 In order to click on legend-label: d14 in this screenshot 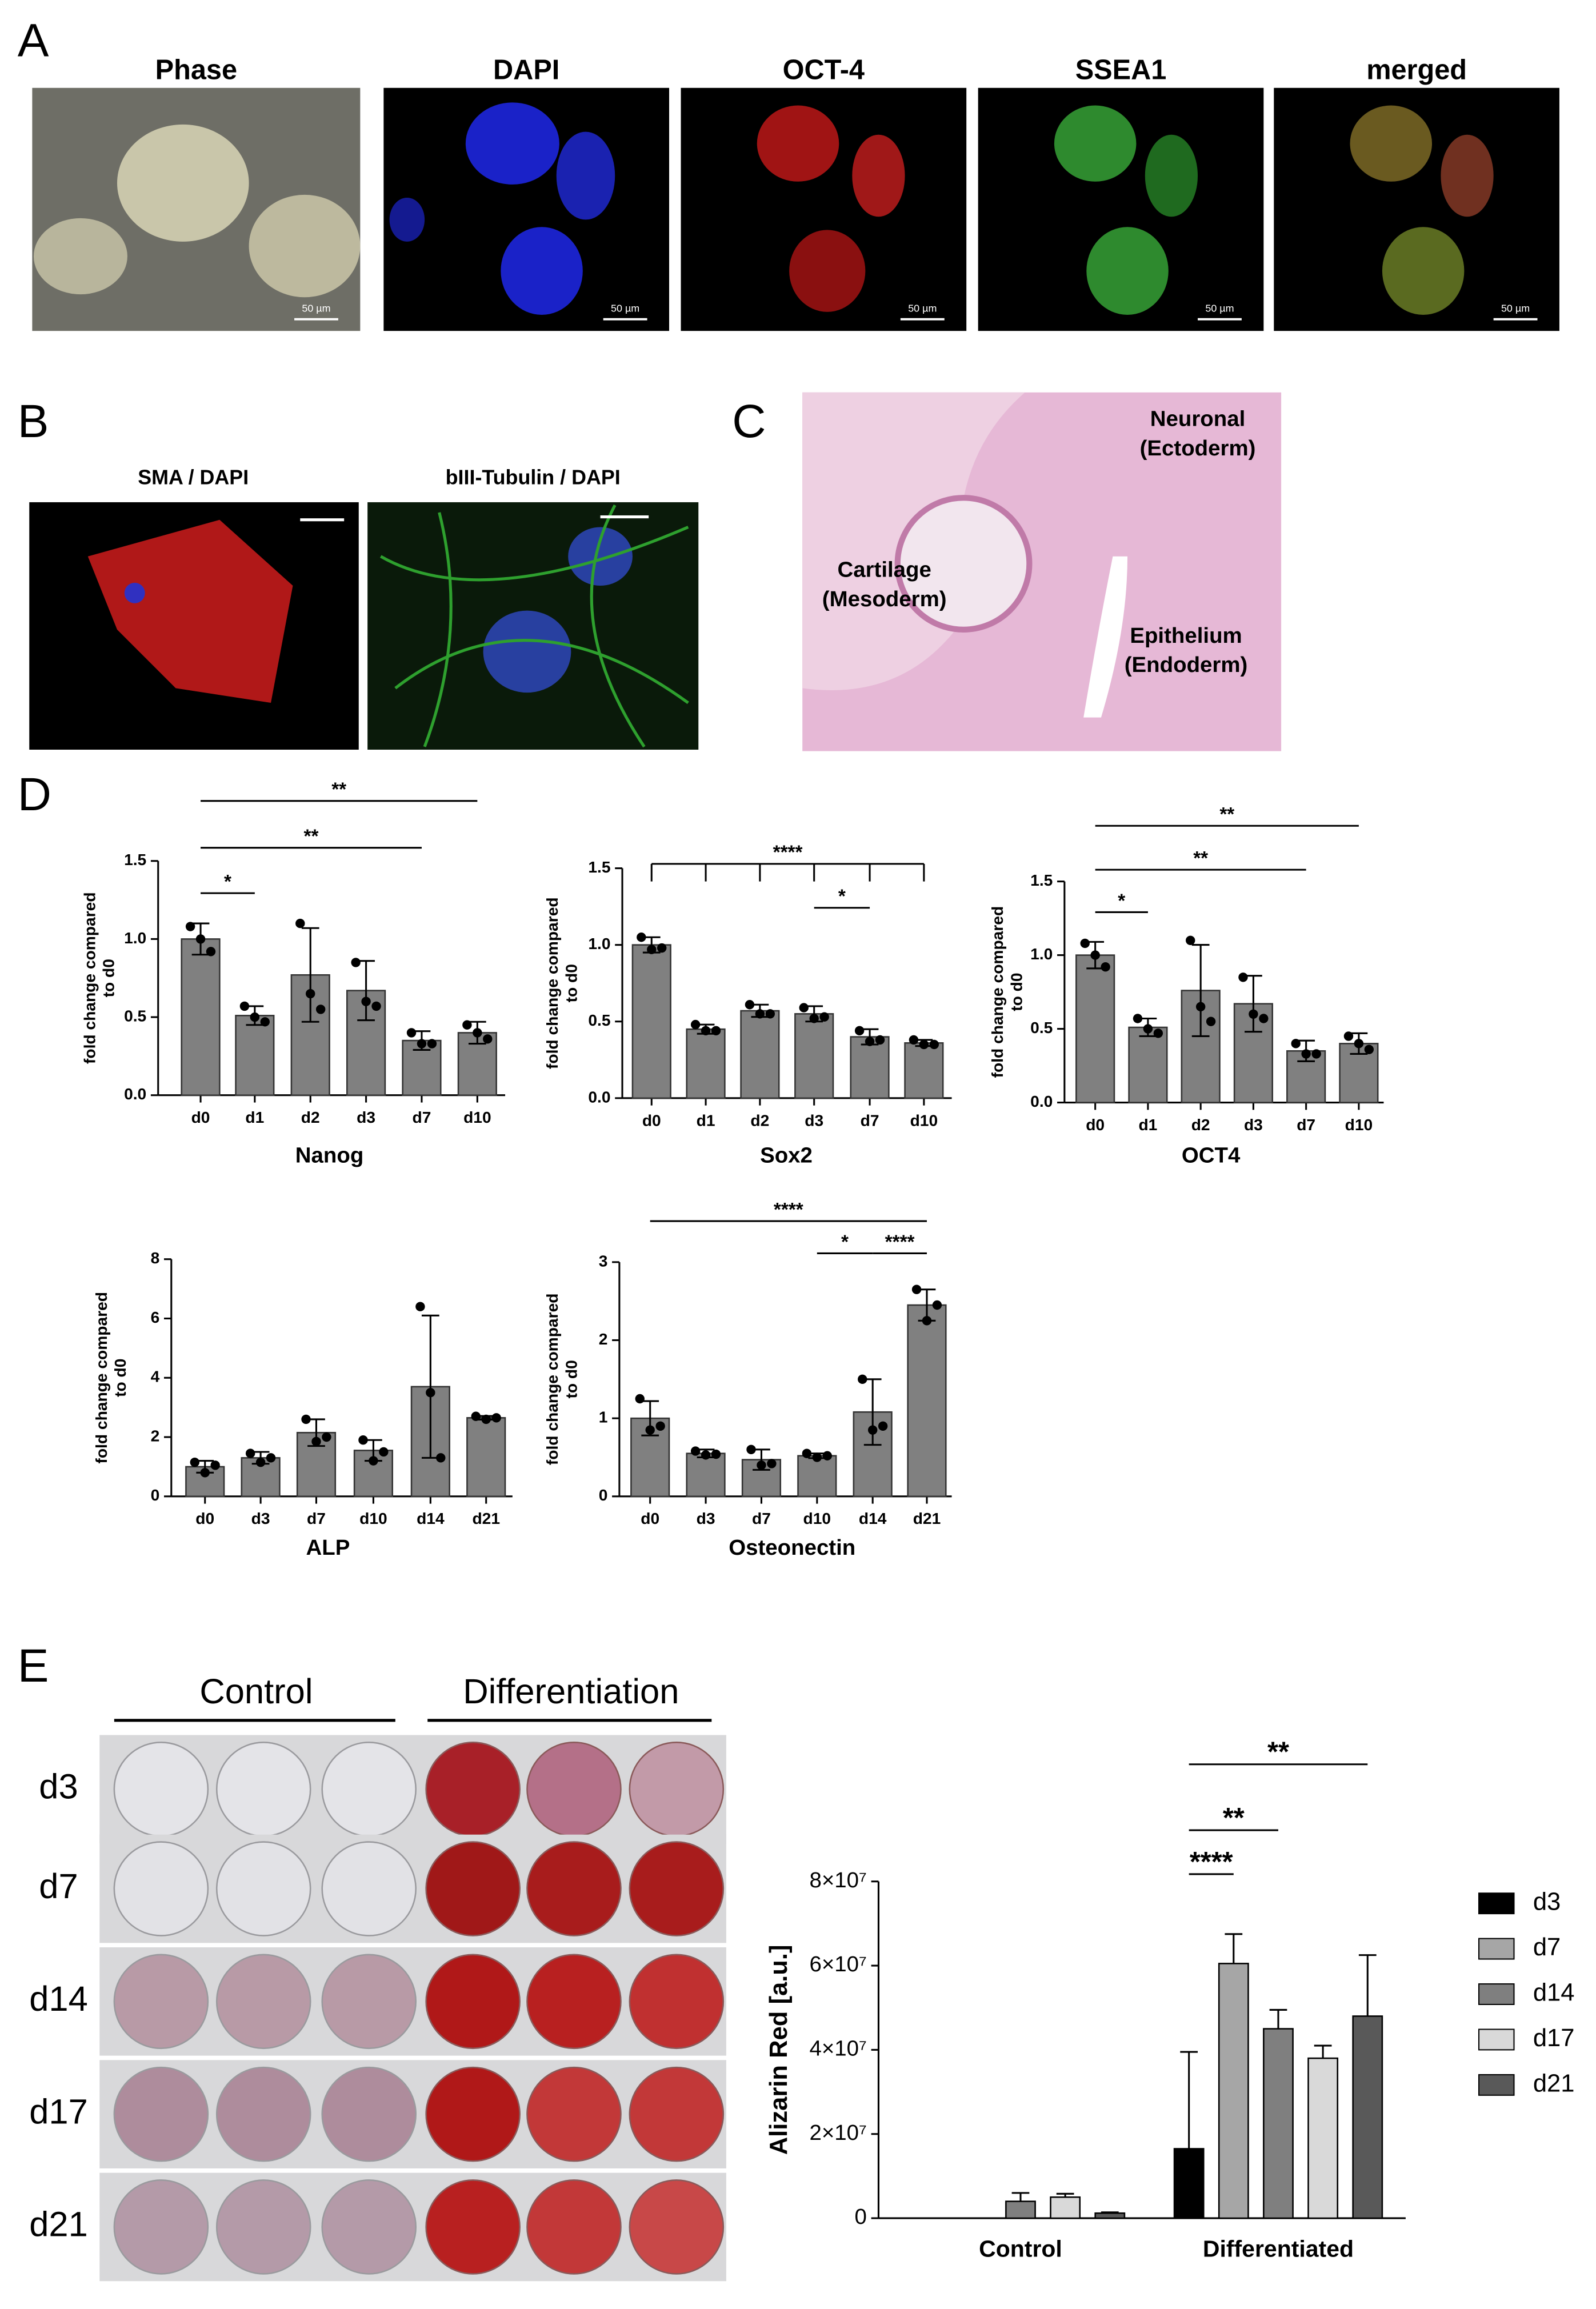, I will do `click(1554, 1993)`.